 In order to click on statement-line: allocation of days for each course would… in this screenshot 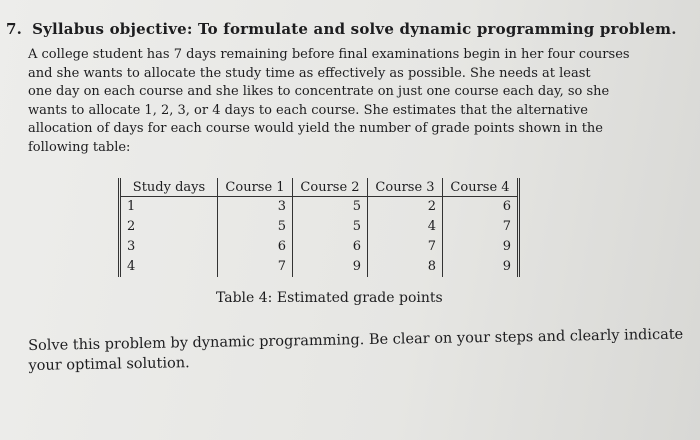, I will do `click(316, 129)`.